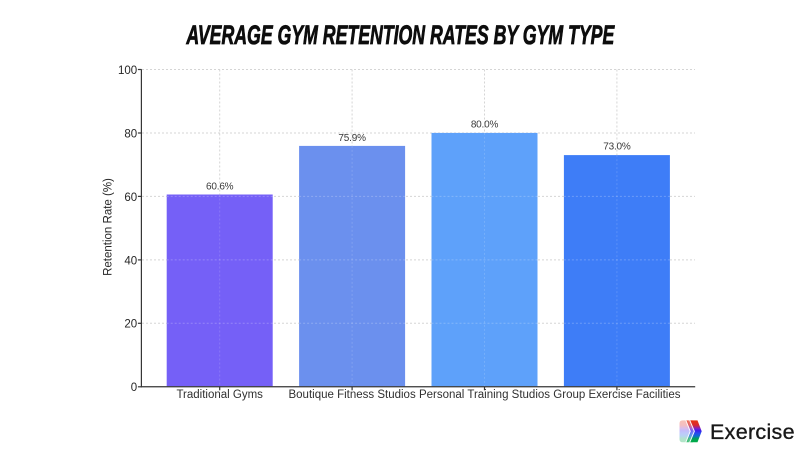 The width and height of the screenshot is (800, 450). Describe the element at coordinates (484, 395) in the screenshot. I see `svg-text: Personal Training Studios` at that location.